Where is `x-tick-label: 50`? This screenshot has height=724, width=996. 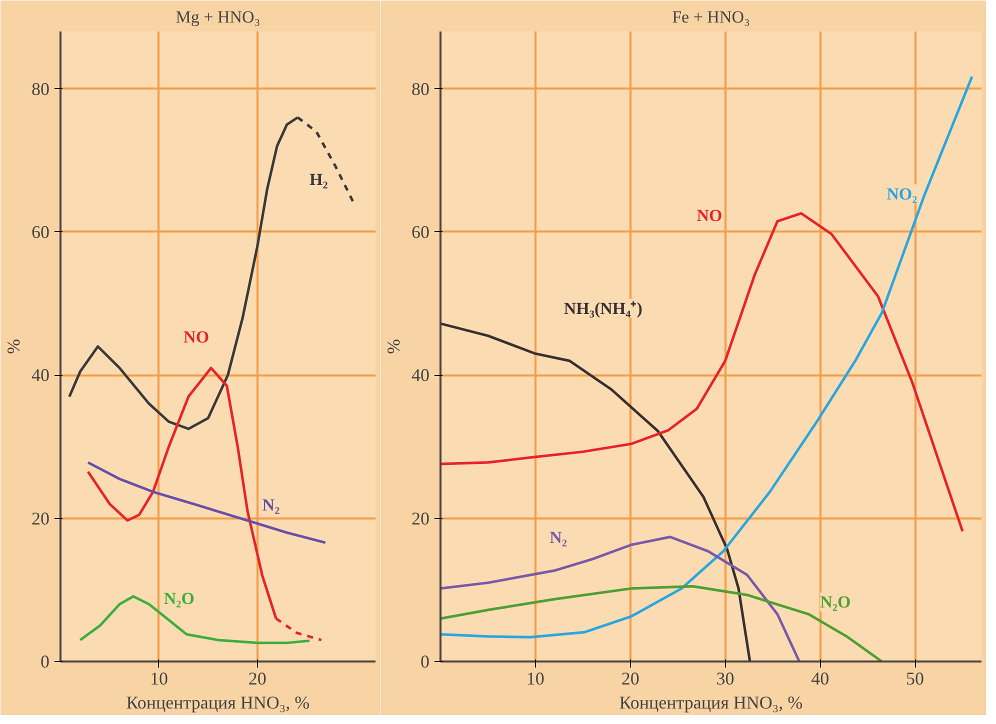
x-tick-label: 50 is located at coordinates (915, 678).